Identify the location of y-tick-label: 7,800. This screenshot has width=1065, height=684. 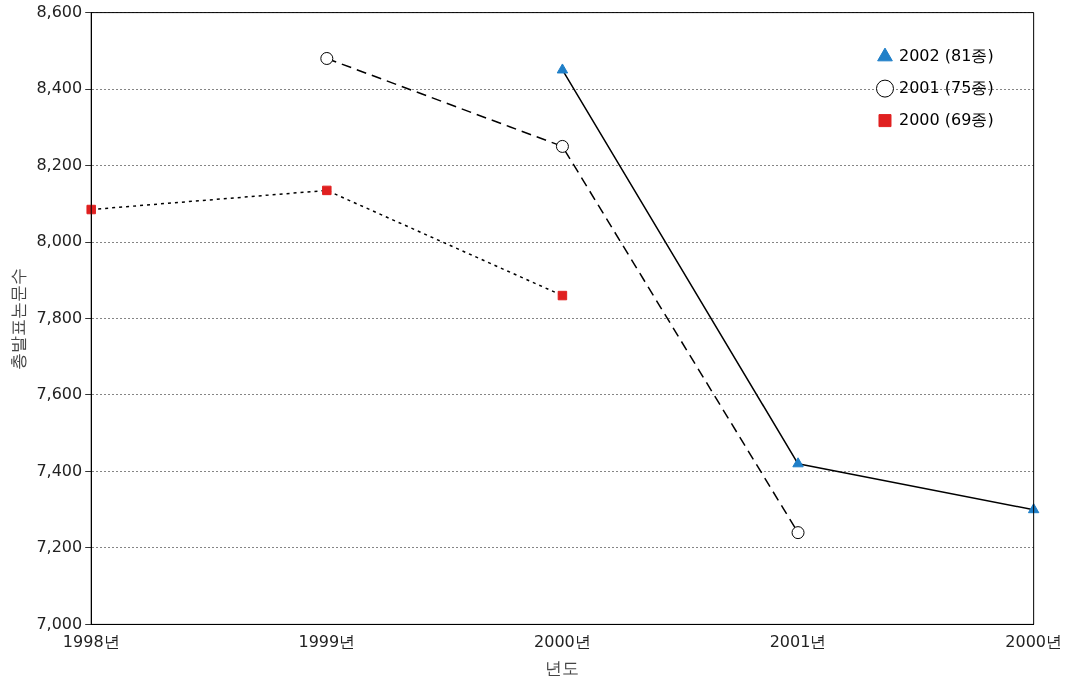
(59, 317).